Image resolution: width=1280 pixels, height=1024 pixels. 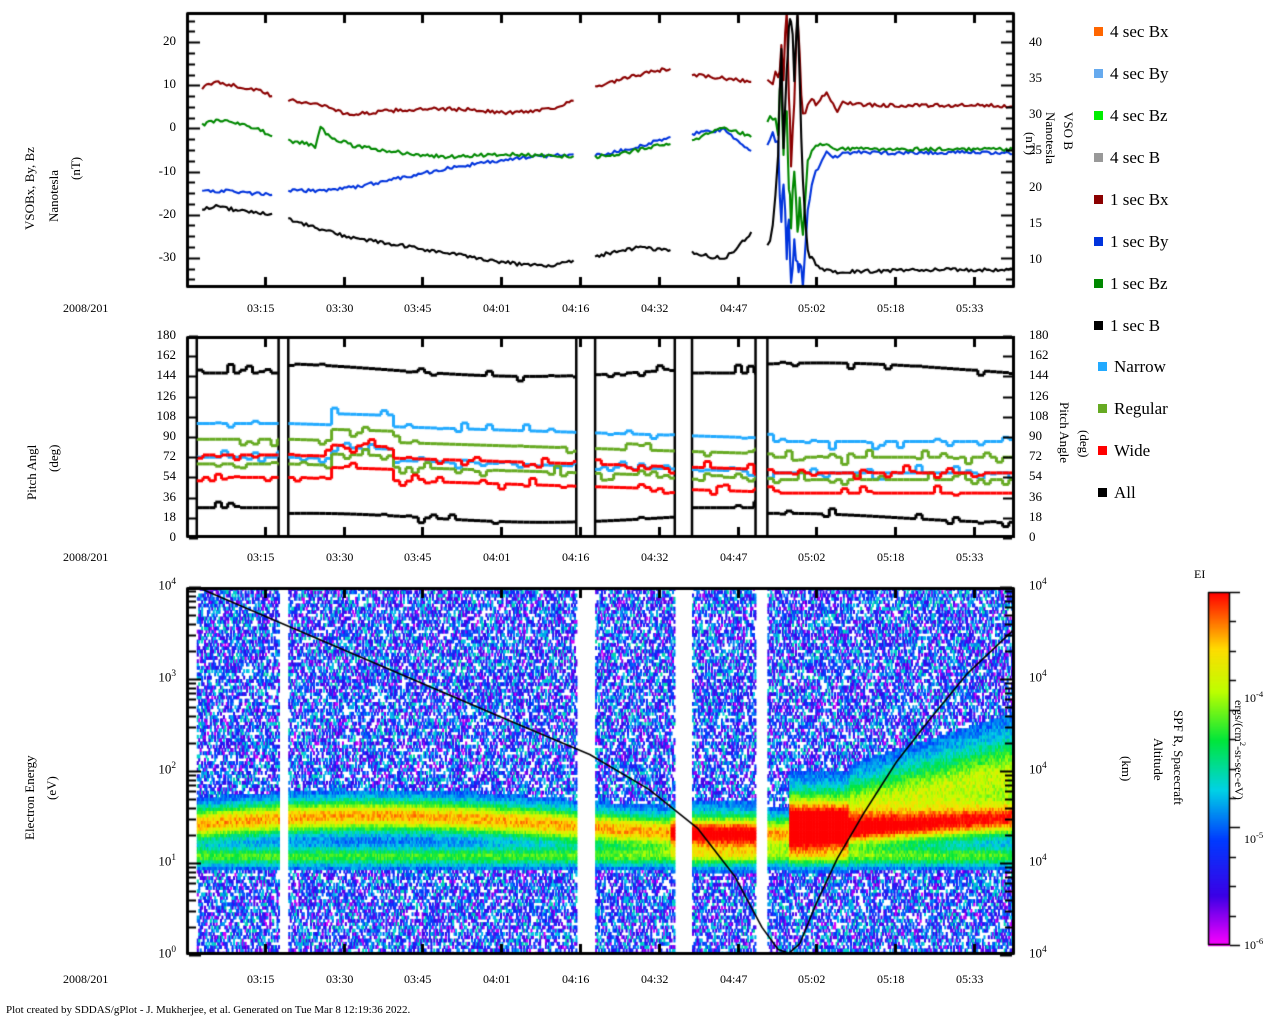 I want to click on spec-ytick-left: 10², so click(x=167, y=769).